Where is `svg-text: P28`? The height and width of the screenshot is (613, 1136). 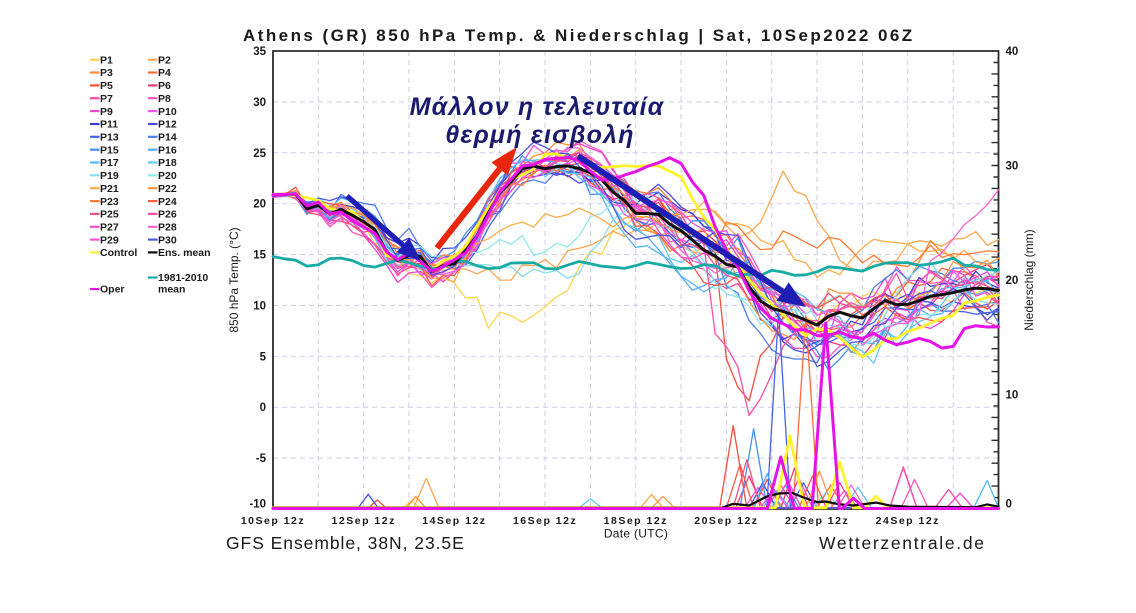 svg-text: P28 is located at coordinates (167, 227).